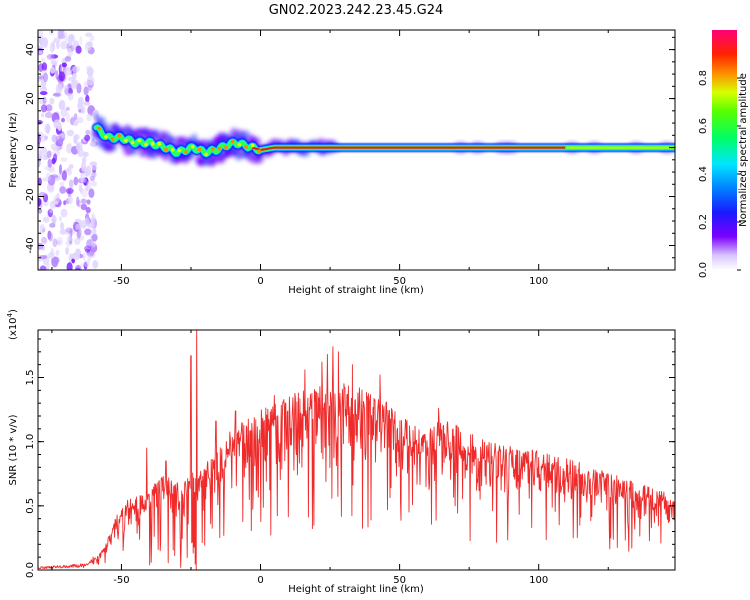  What do you see at coordinates (121, 281) in the screenshot?
I see `x-tick-label: -50` at bounding box center [121, 281].